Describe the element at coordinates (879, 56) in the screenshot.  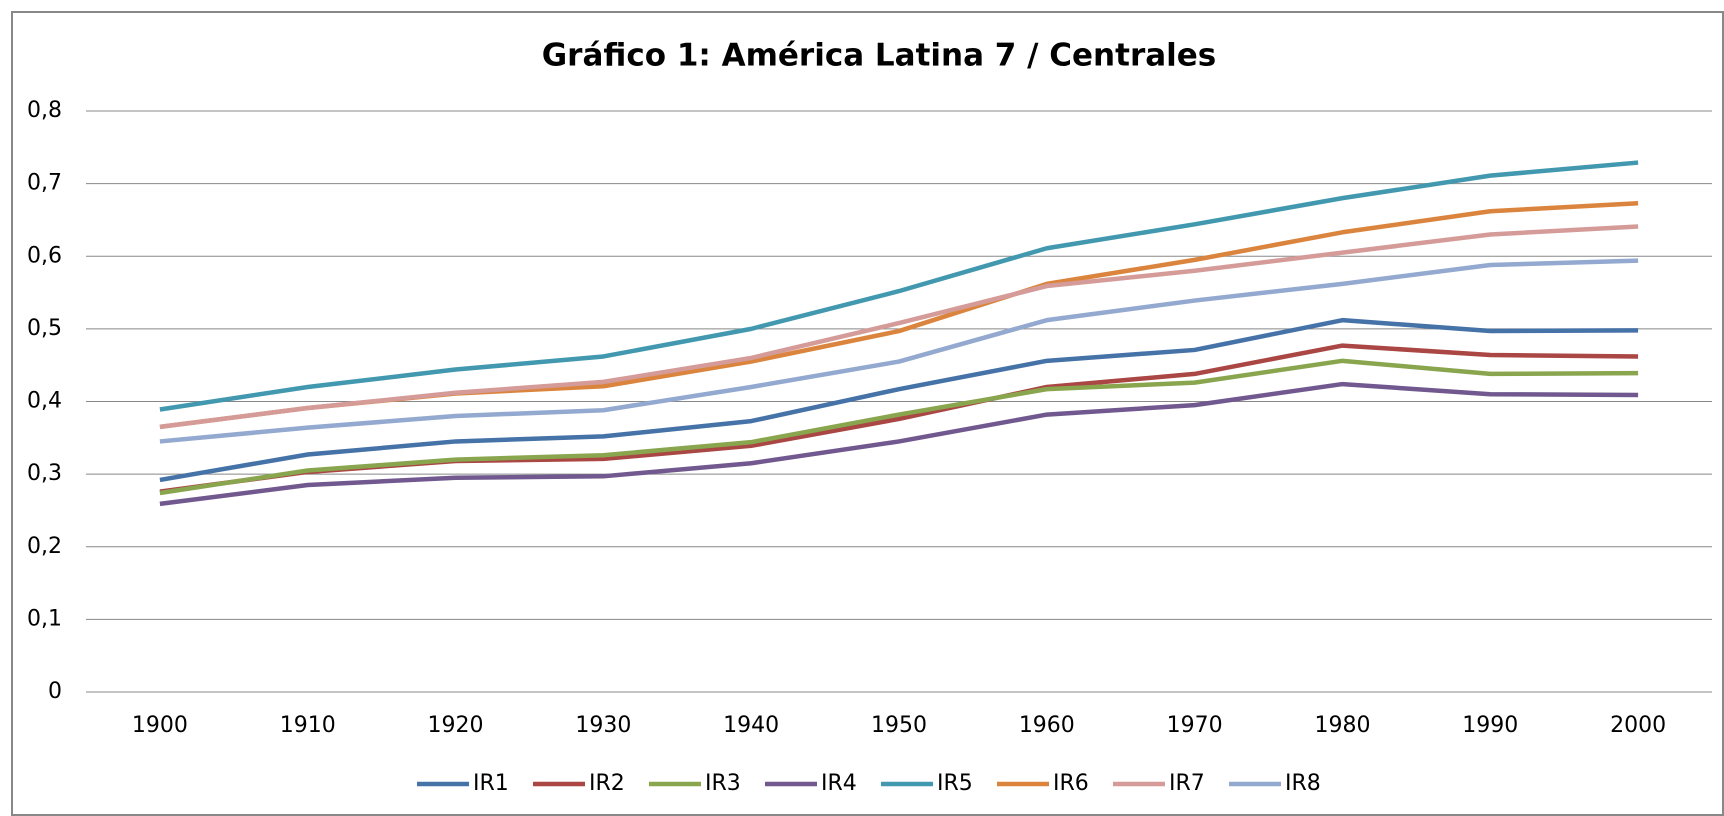
I see `chart-title: Gráfico 1: América Latina 7 / Centrales` at that location.